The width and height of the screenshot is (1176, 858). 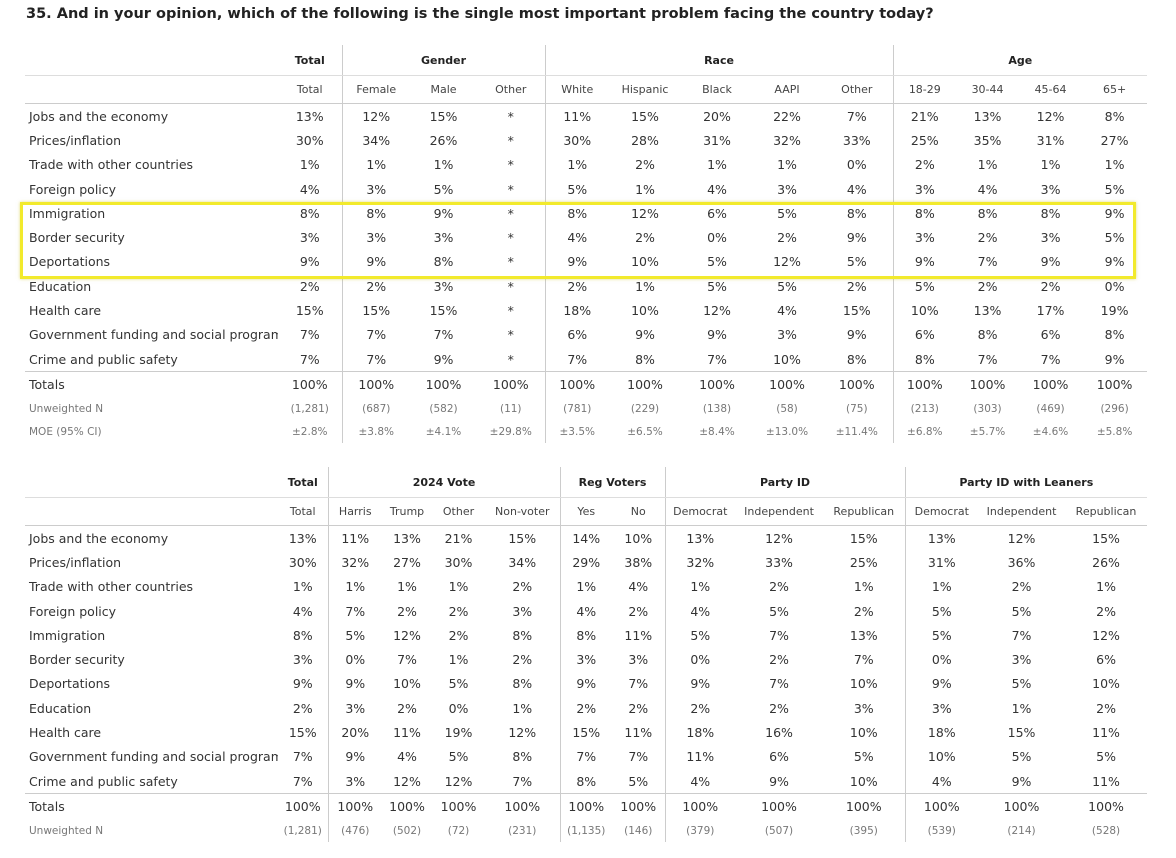 I want to click on cell: 0%, so click(x=856, y=165).